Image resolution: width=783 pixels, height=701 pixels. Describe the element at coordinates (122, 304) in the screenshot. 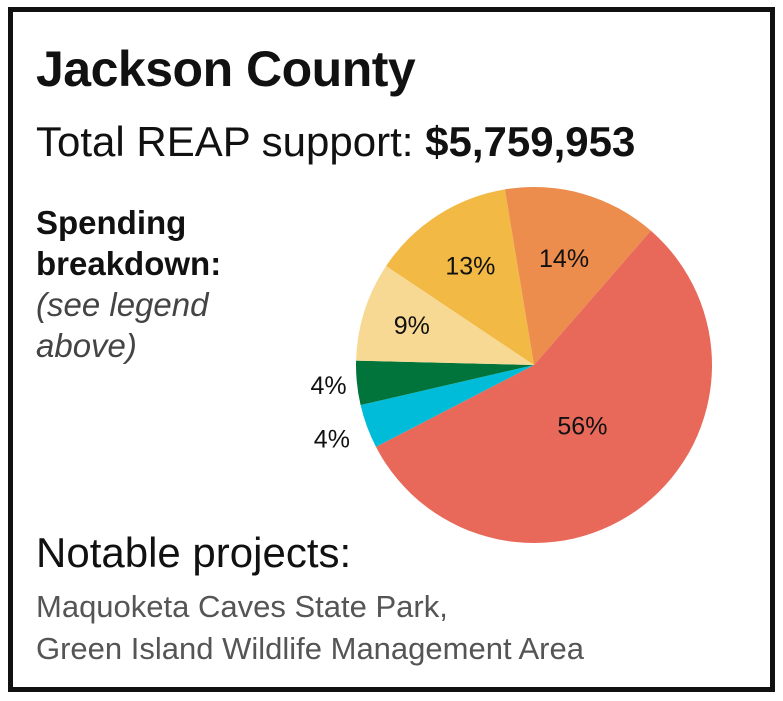

I see `breakdown-note-line1: (see legend` at that location.